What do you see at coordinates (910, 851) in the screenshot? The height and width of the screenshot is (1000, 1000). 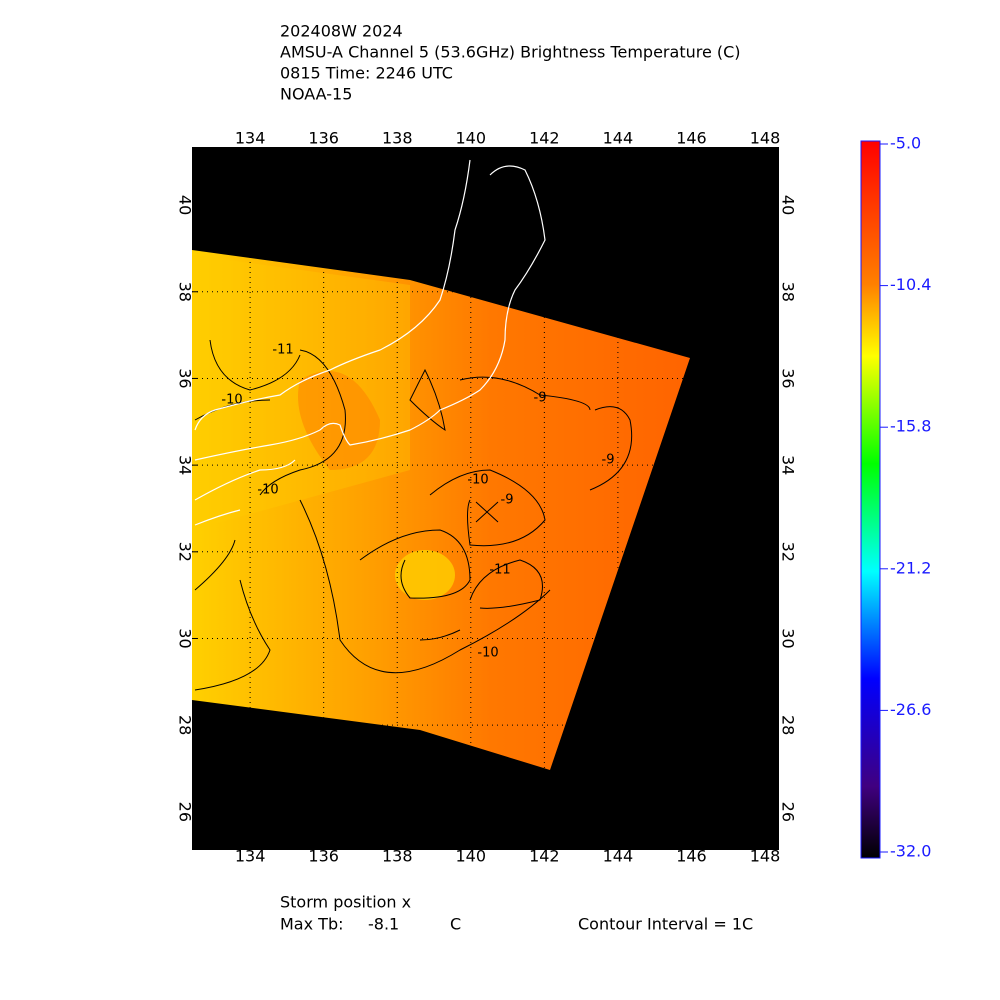 I see `colorbar-tick-label: -32.0` at bounding box center [910, 851].